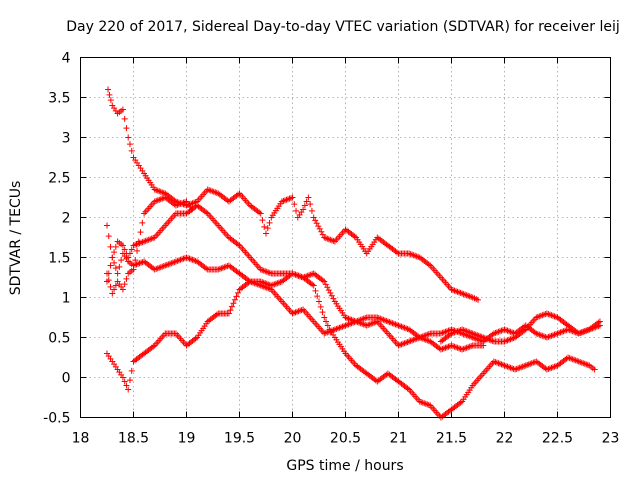  I want to click on series-track-f, so click(149, 245).